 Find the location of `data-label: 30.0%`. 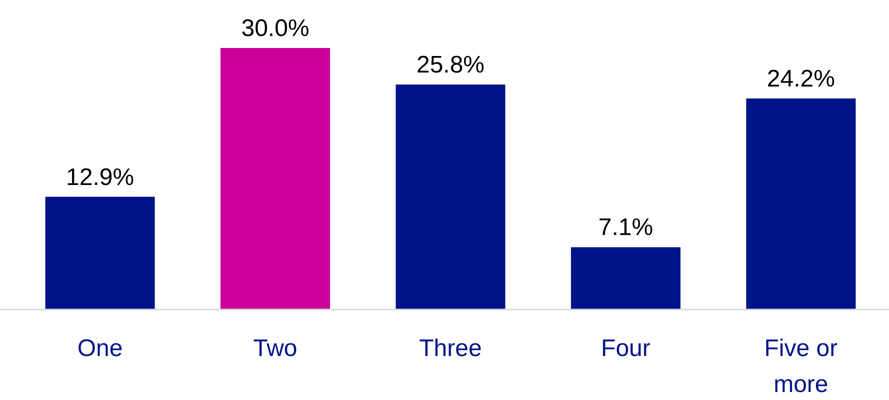

data-label: 30.0% is located at coordinates (275, 28).